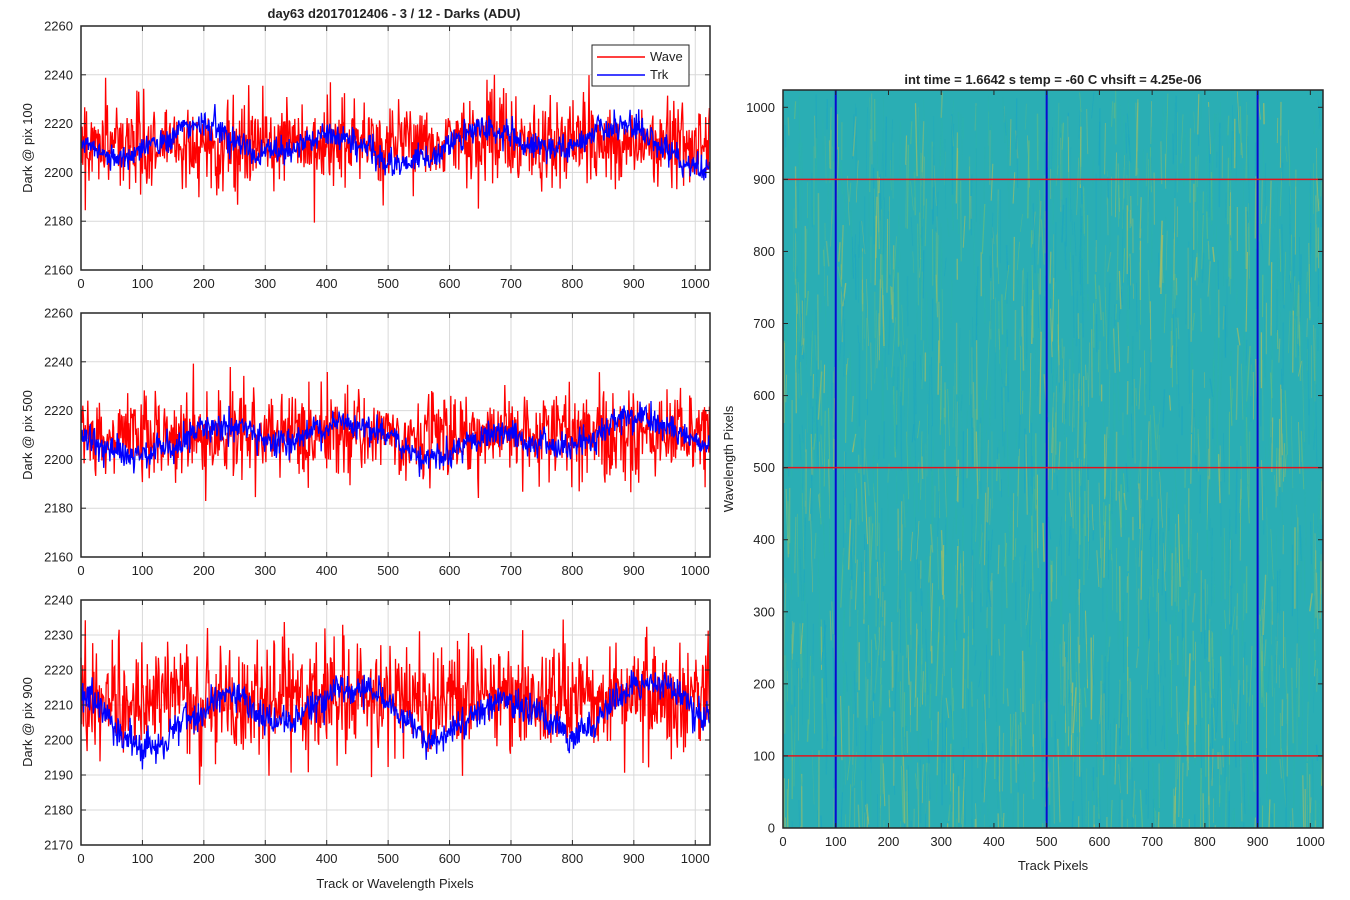  Describe the element at coordinates (58, 361) in the screenshot. I see `y-tick-label: 2240` at that location.